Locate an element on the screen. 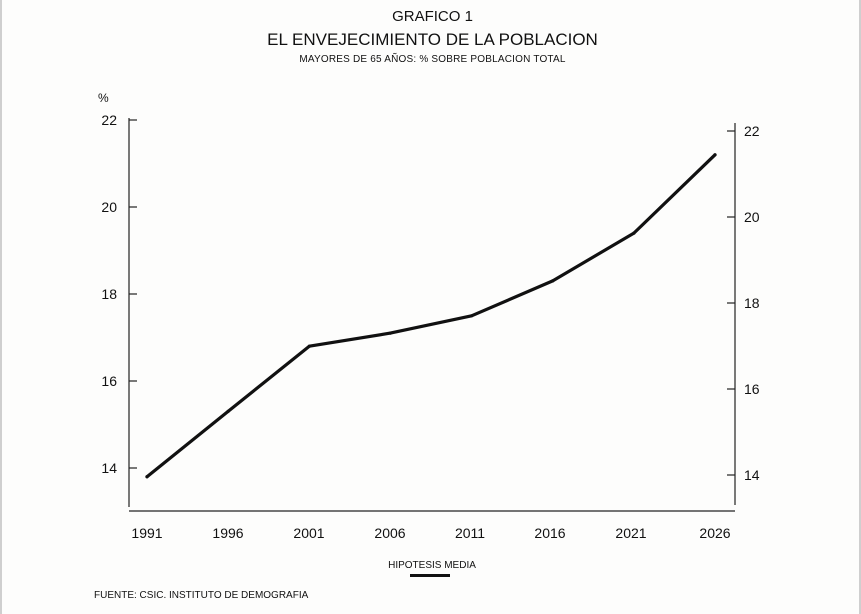  y-tick-left-16: 16 is located at coordinates (109, 381).